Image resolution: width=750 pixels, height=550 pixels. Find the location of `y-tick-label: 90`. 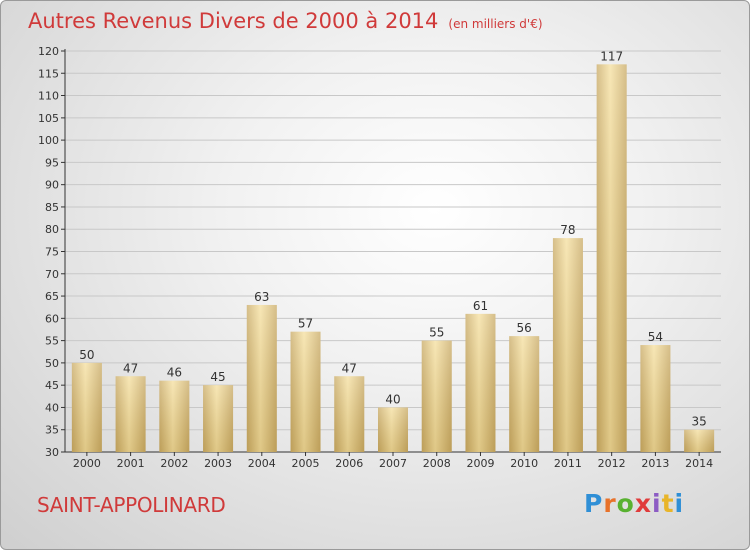

y-tick-label: 90 is located at coordinates (52, 185).